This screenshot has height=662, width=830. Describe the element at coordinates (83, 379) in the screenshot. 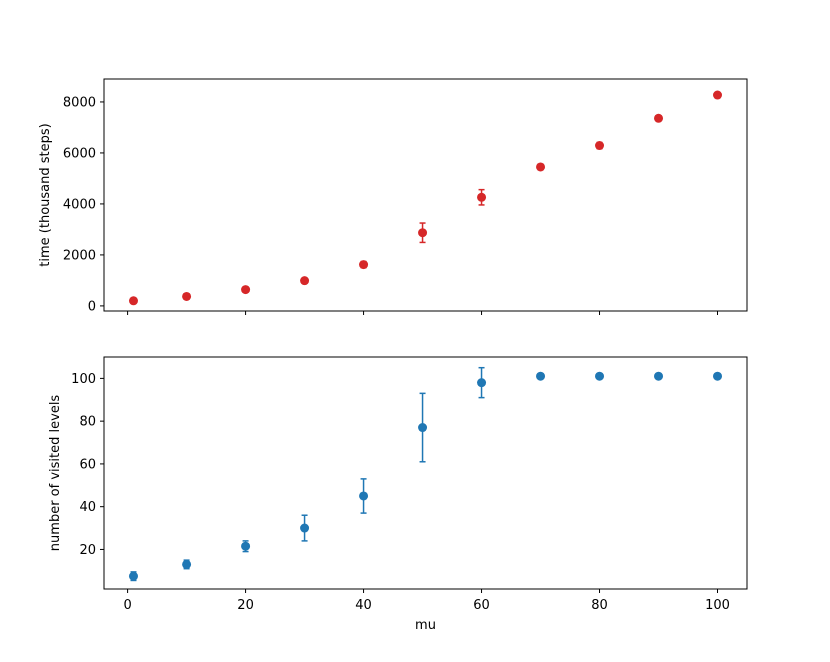

I see `y-tick-label: 100` at that location.